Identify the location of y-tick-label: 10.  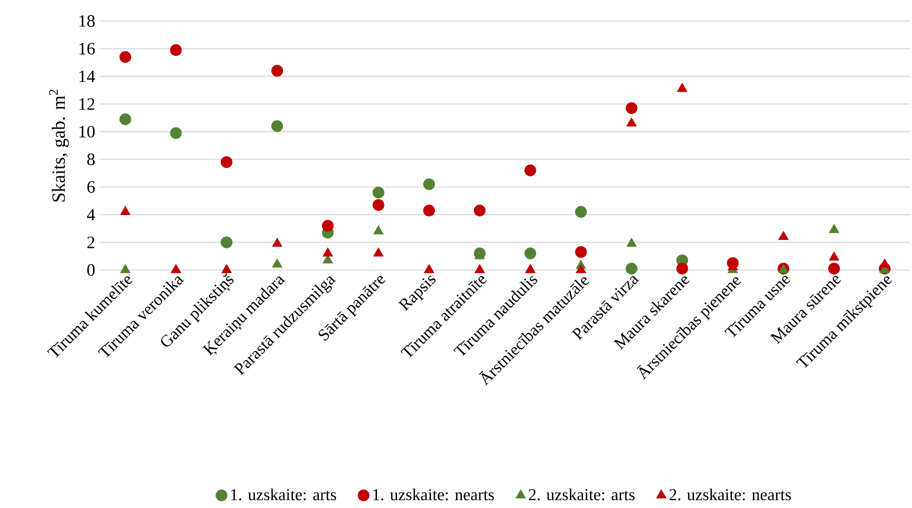
(87, 132).